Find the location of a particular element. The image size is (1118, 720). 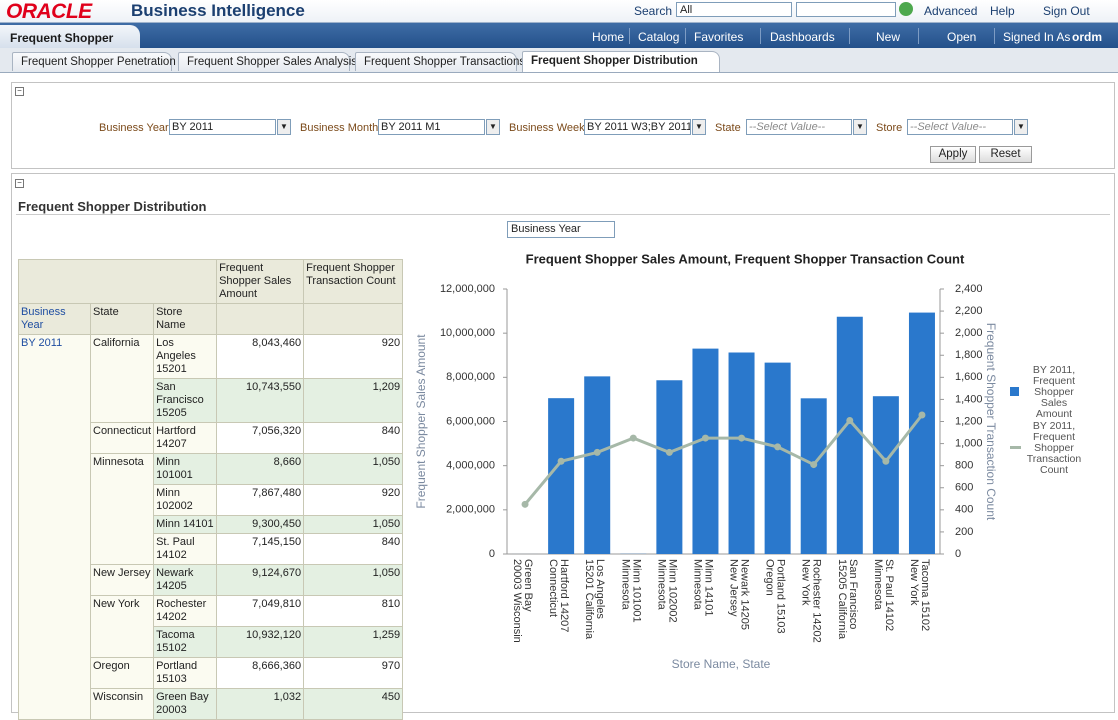

y-tick-label: 10,000,000 is located at coordinates (467, 333).